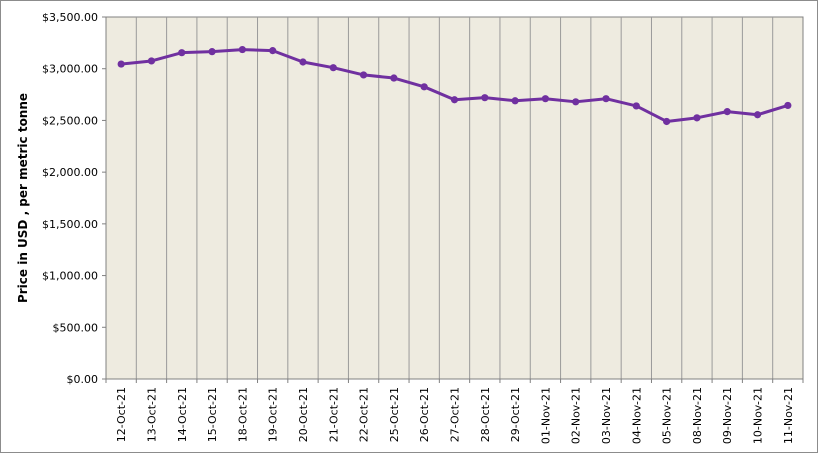 Image resolution: width=818 pixels, height=454 pixels. Describe the element at coordinates (576, 415) in the screenshot. I see `x-tick-label: 02-Nov-21` at that location.